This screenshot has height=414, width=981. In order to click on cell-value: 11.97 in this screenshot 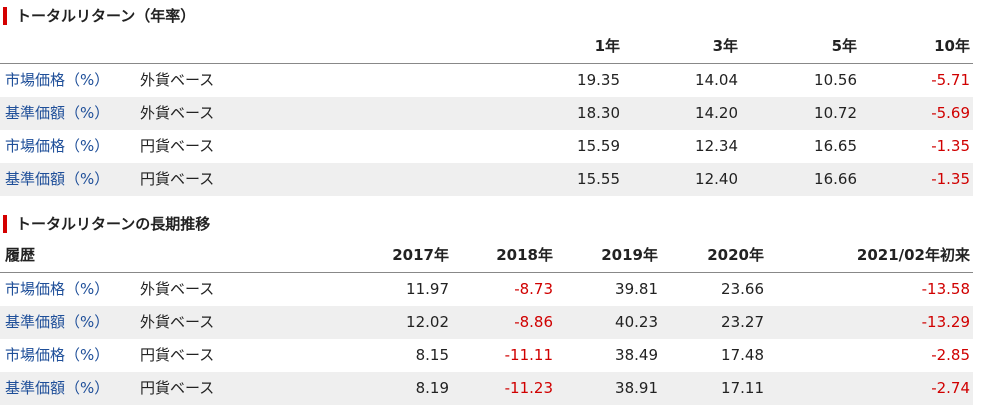, I will do `click(427, 289)`.